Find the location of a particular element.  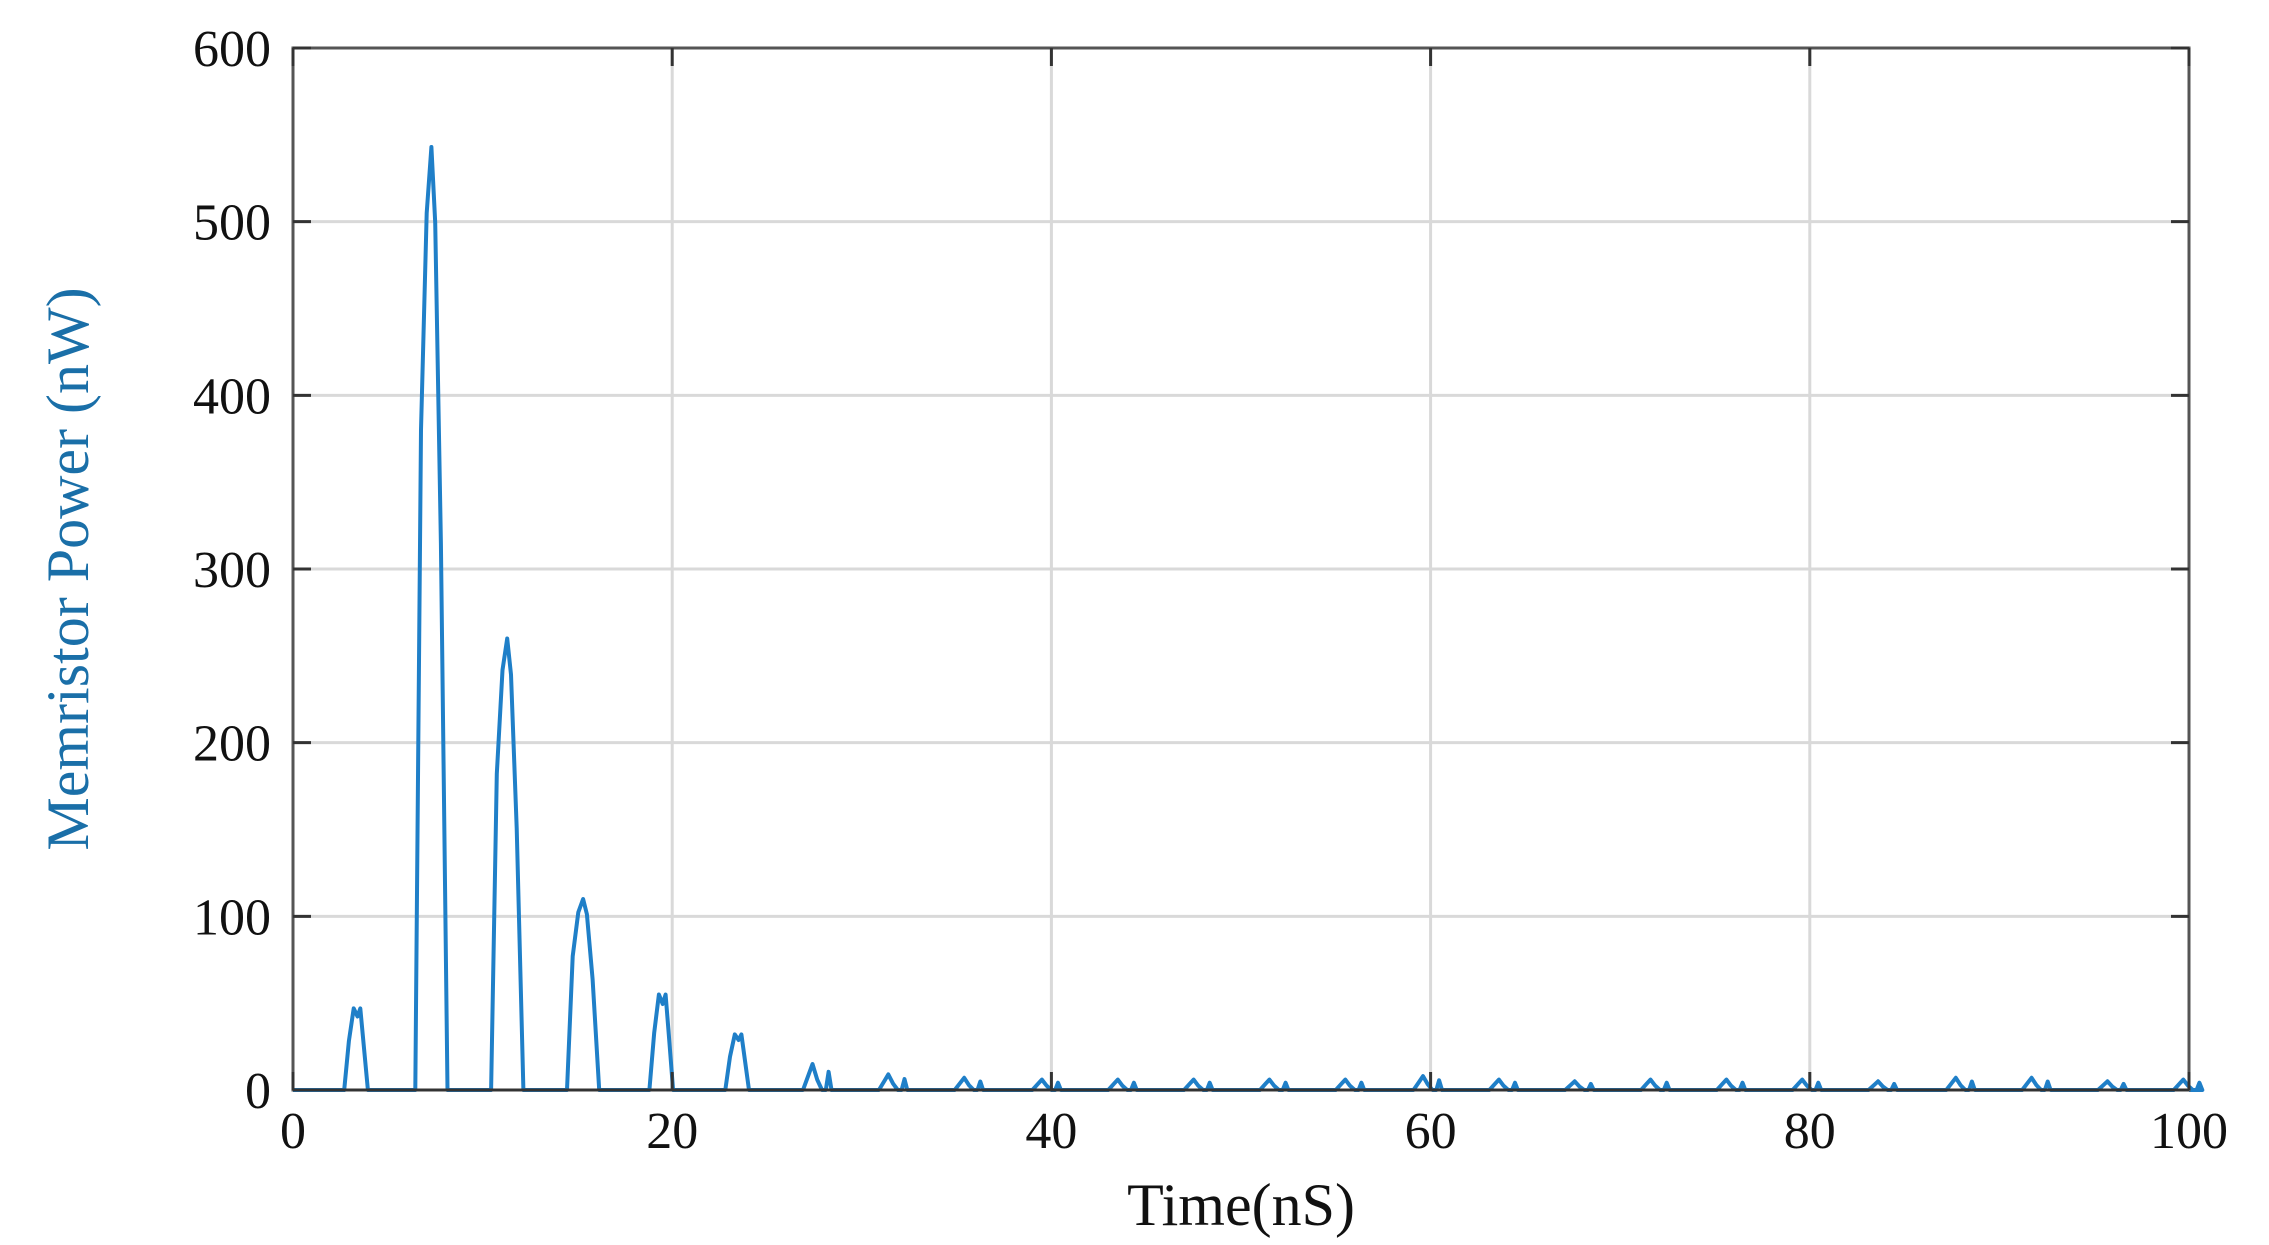

x-tick-label: 60 is located at coordinates (1431, 1131).